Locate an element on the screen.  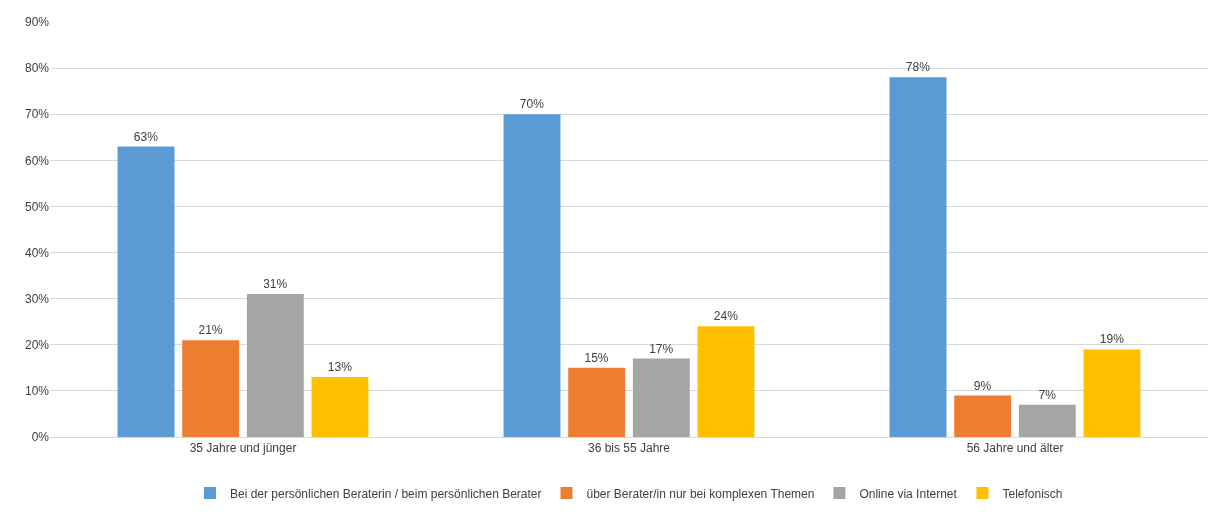
data-label: 13% is located at coordinates (340, 367).